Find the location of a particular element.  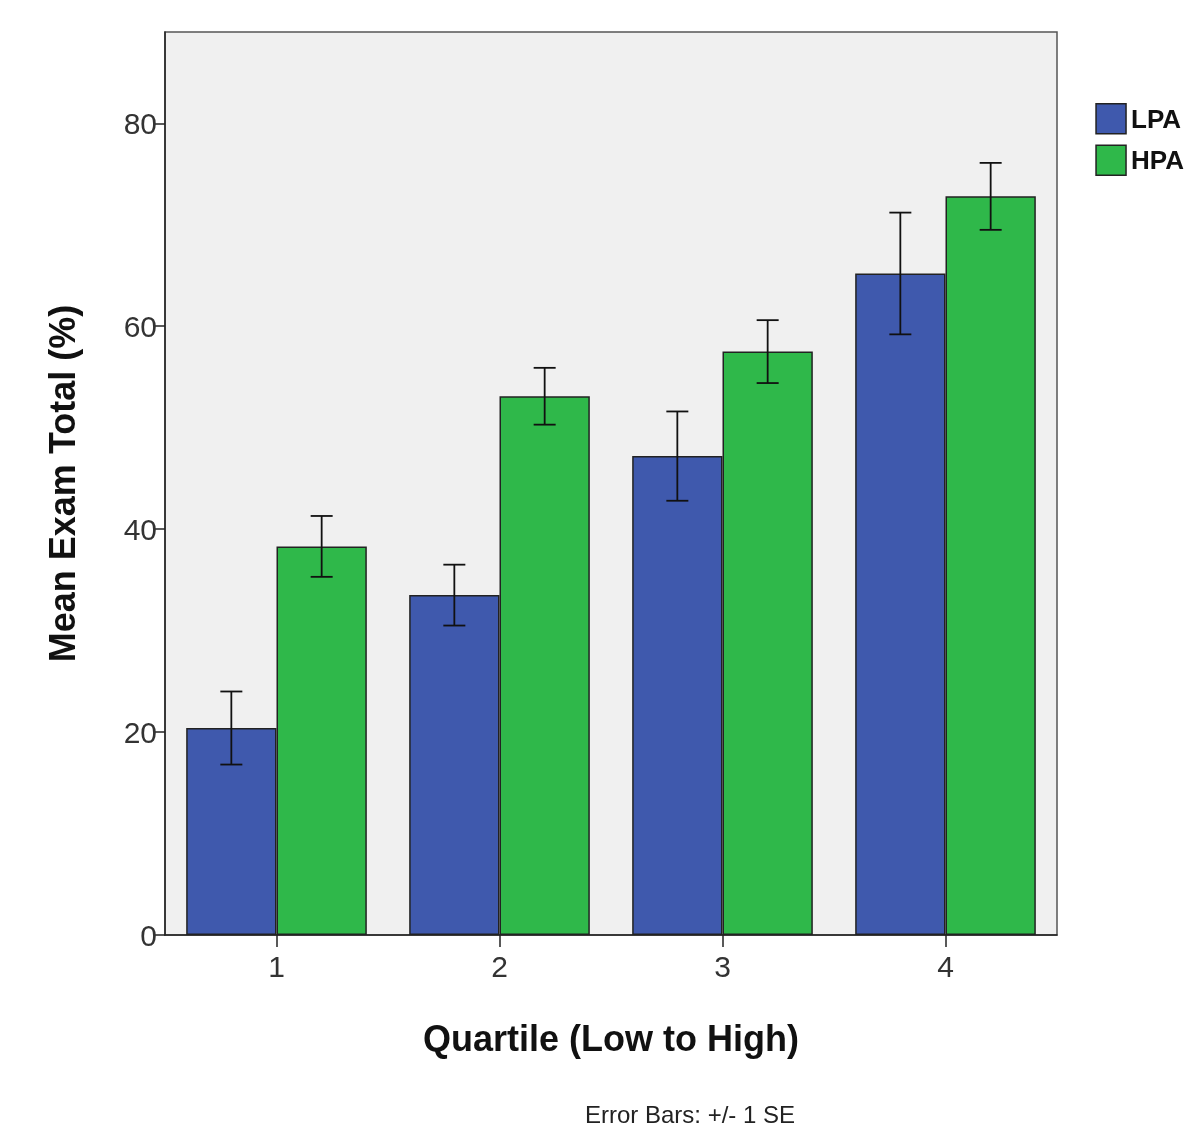

y-tick-label: 0 is located at coordinates (148, 935).